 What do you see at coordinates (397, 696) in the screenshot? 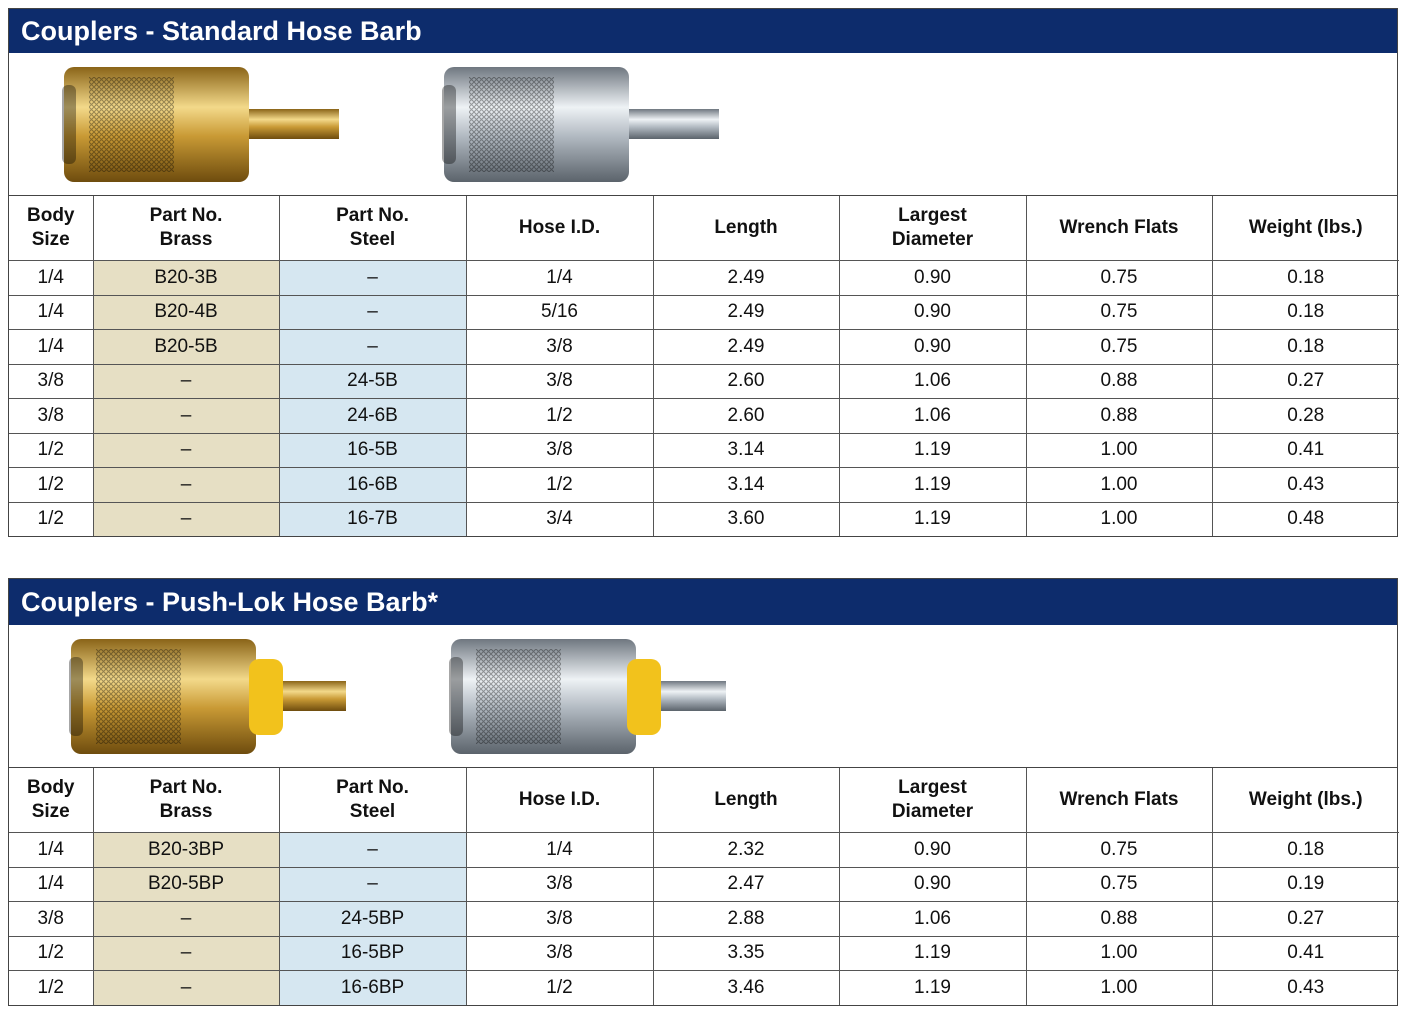
I see `product-photos` at bounding box center [397, 696].